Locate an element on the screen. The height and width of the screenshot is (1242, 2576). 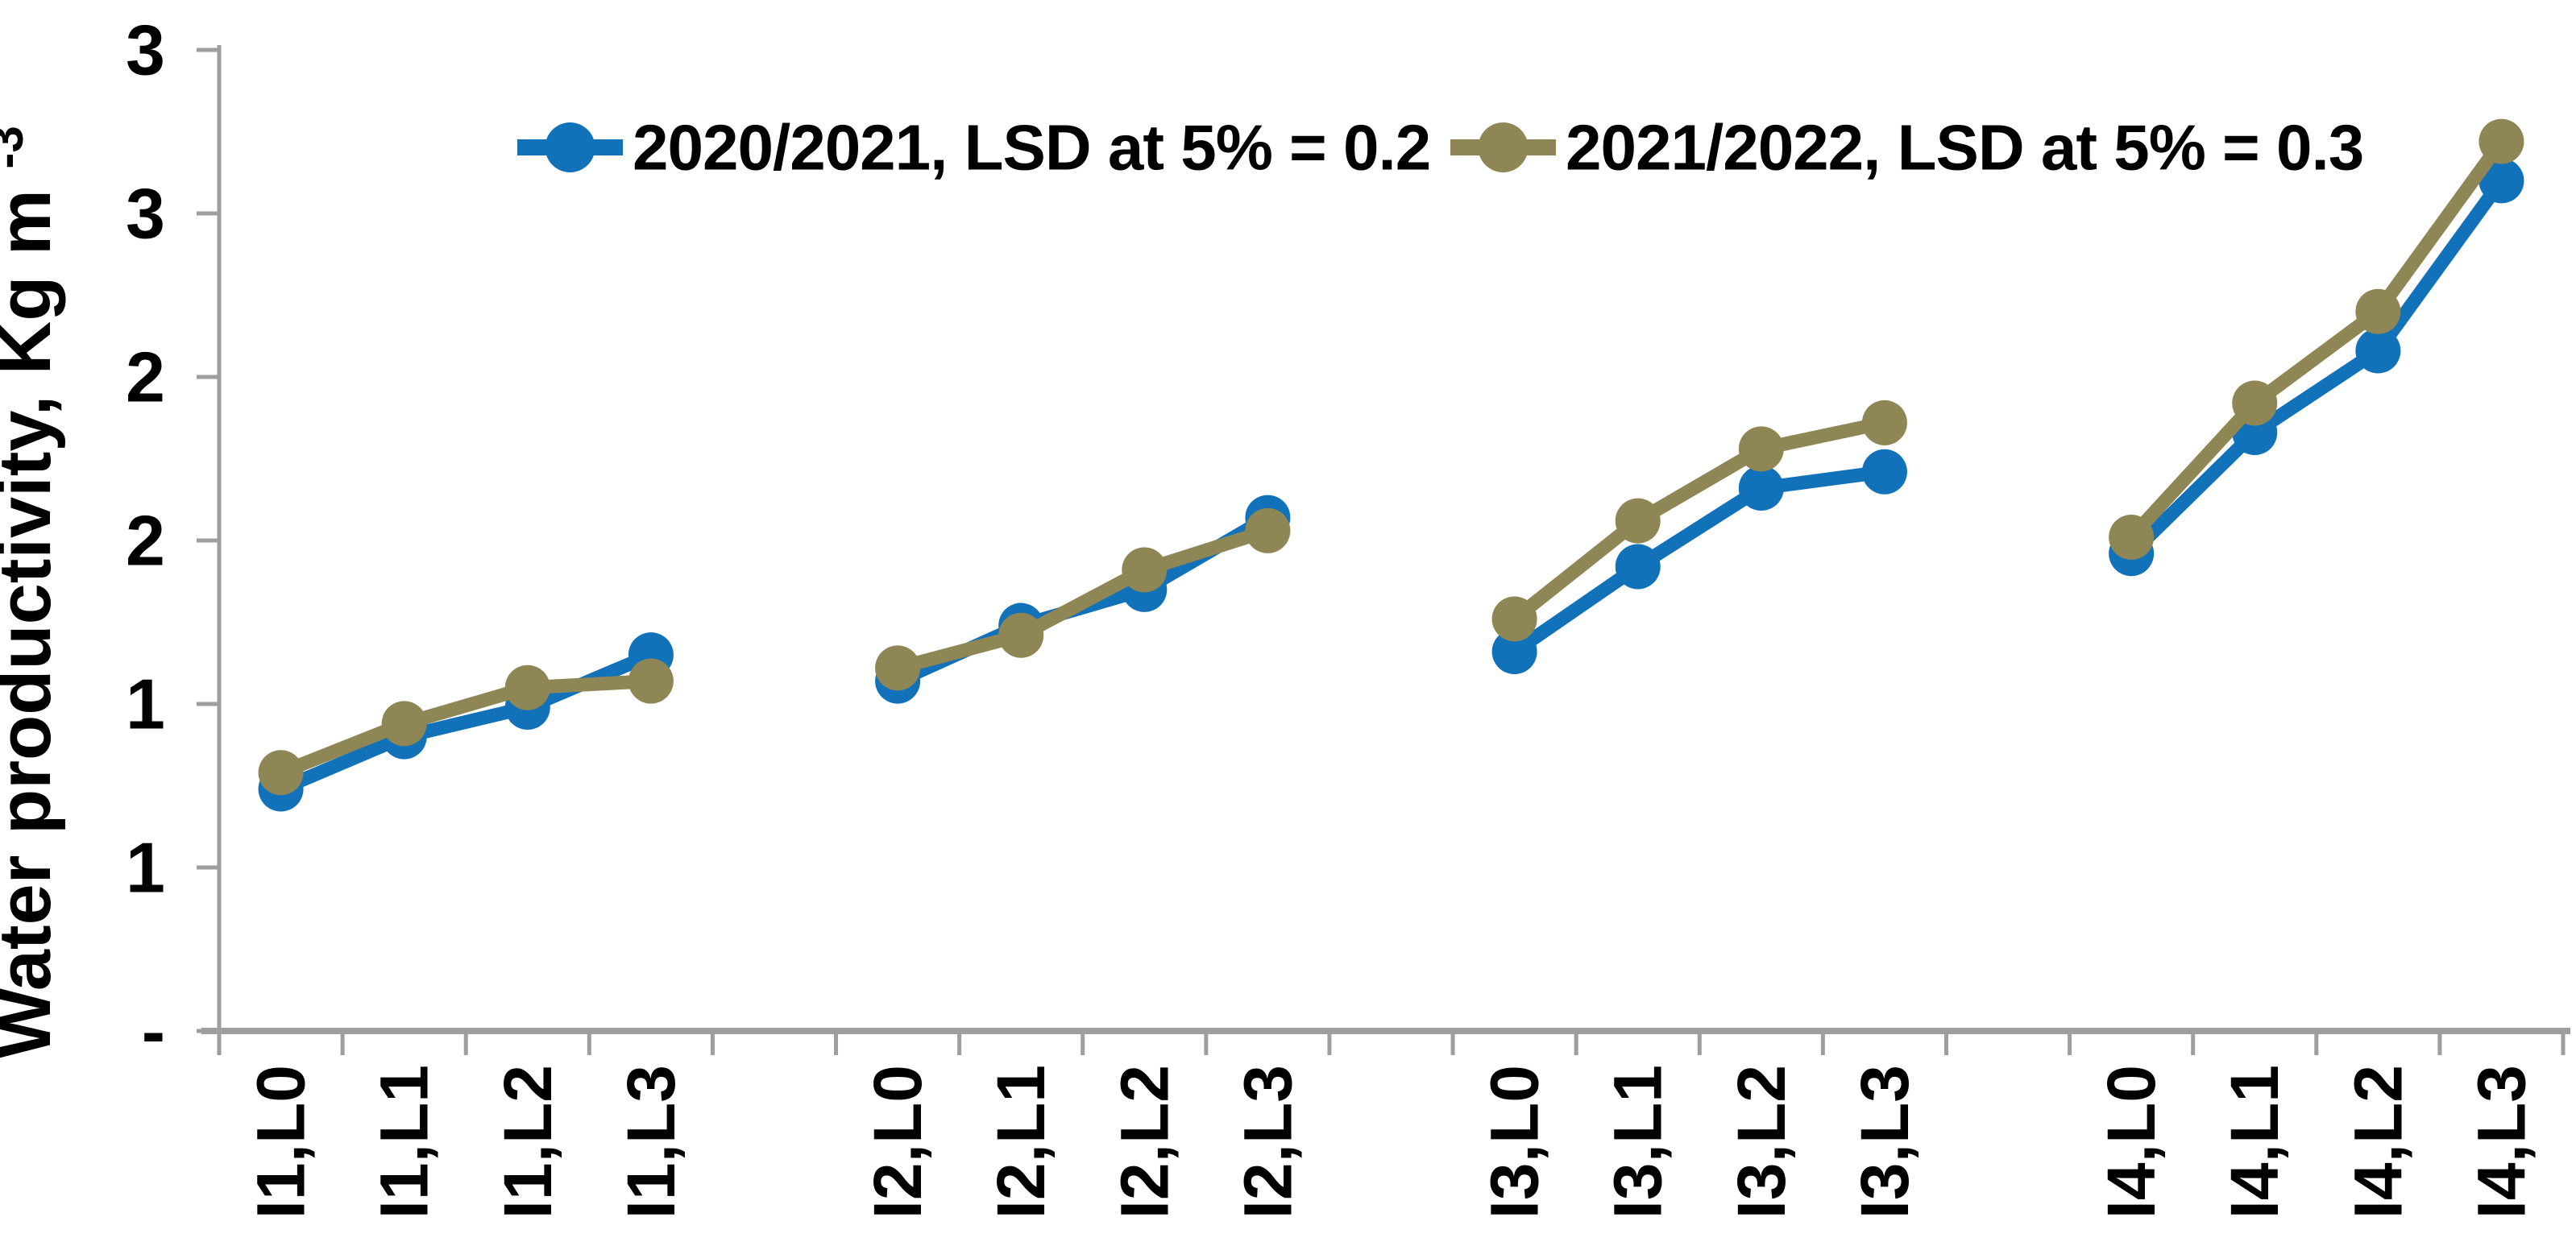
legend-label: 2021/2022, LSD at 5% = 0.3 is located at coordinates (1964, 148).